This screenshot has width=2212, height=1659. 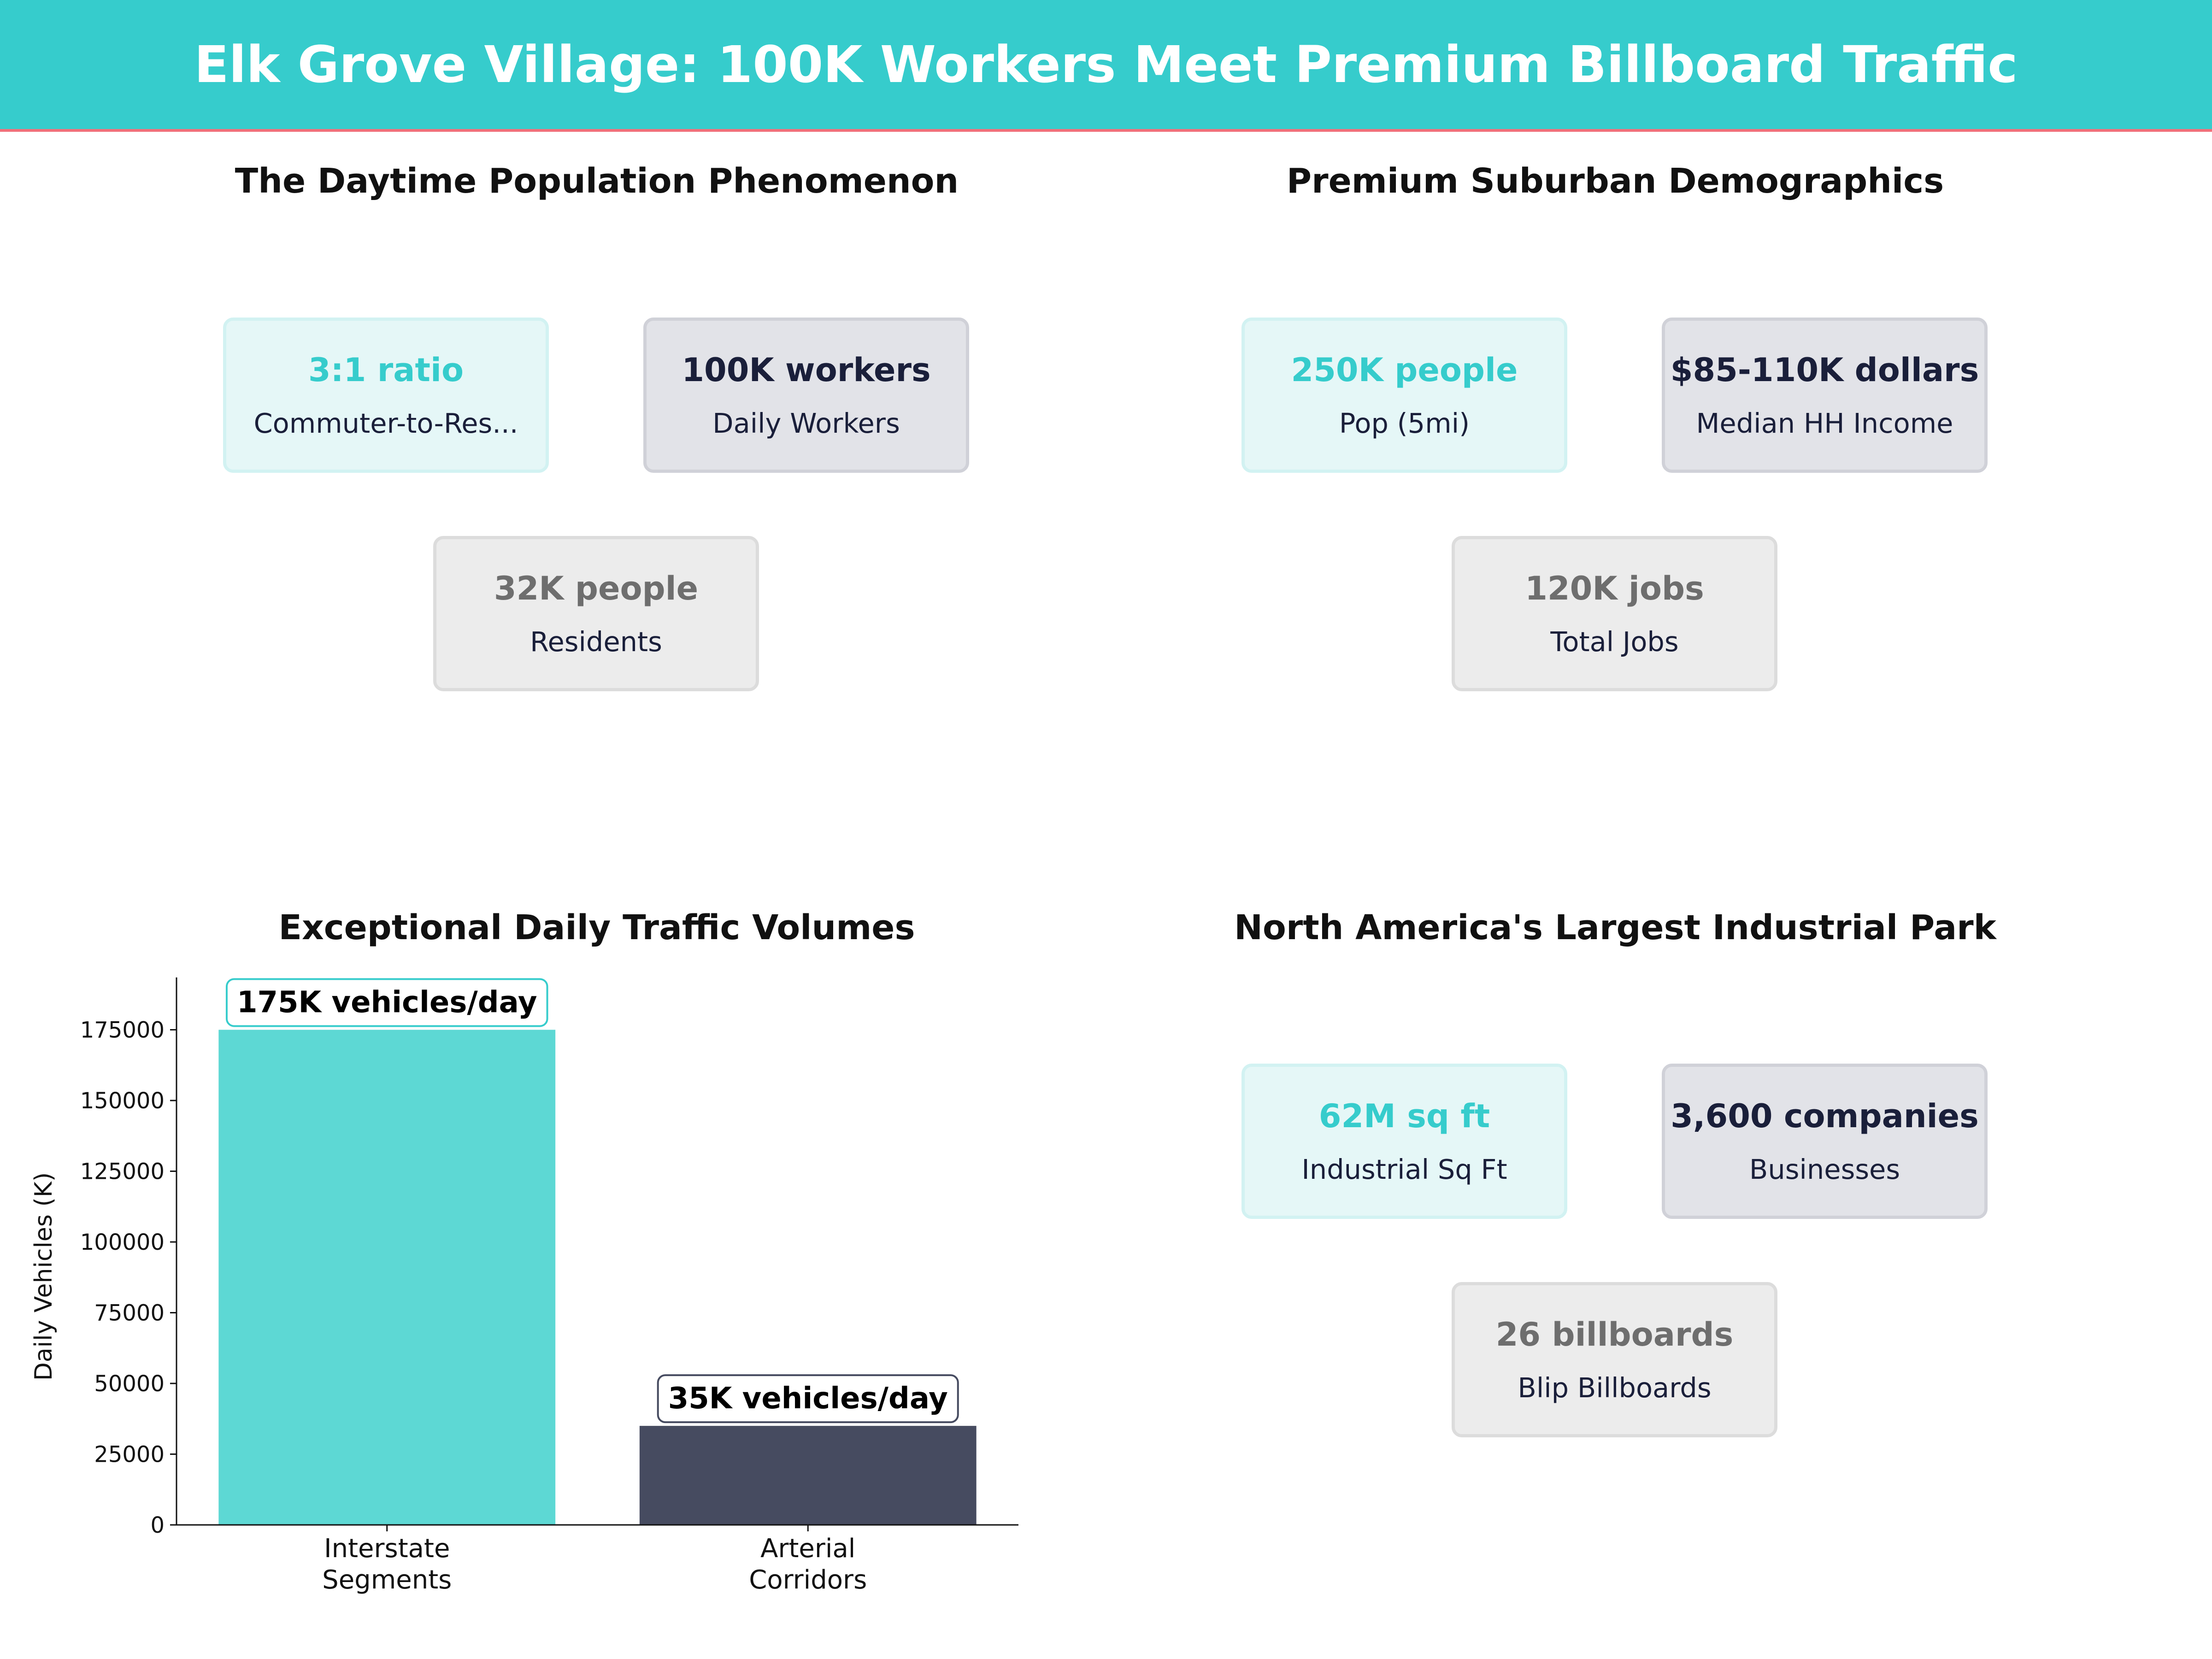 What do you see at coordinates (1614, 588) in the screenshot?
I see `stat-value: 120K jobs` at bounding box center [1614, 588].